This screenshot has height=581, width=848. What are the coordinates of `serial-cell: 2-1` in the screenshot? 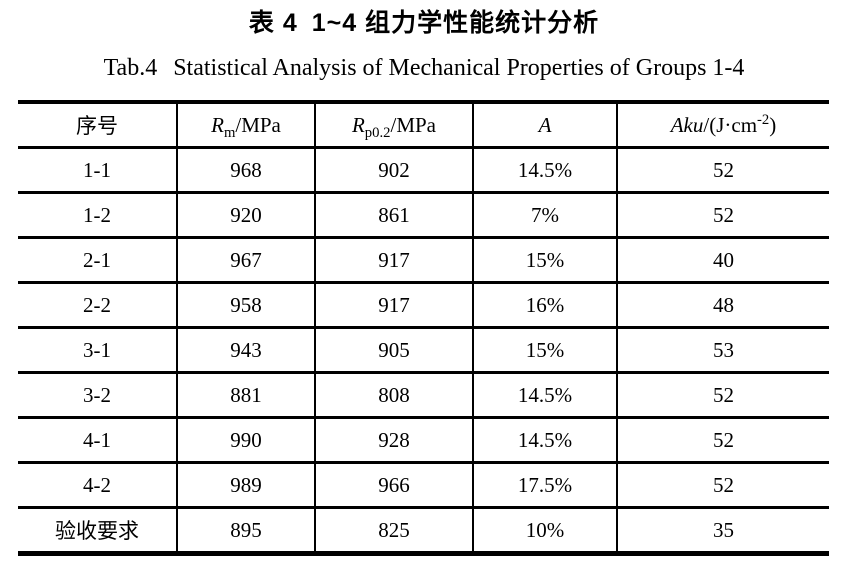 It's located at (97, 259).